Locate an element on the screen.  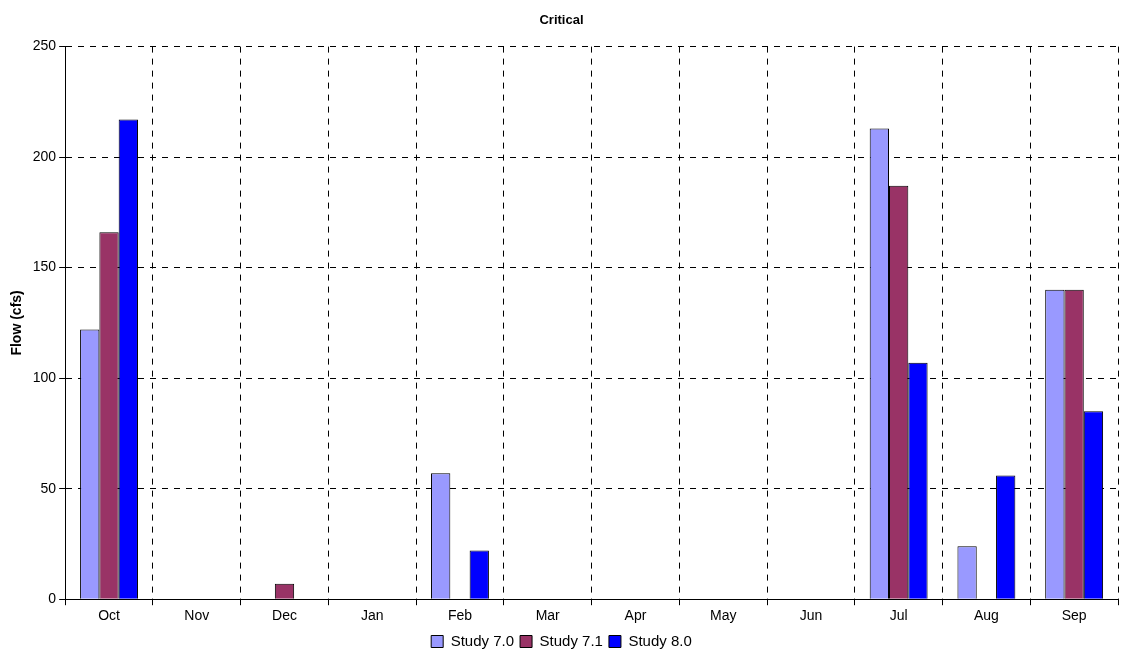
y-tick-label: 250 is located at coordinates (44, 45).